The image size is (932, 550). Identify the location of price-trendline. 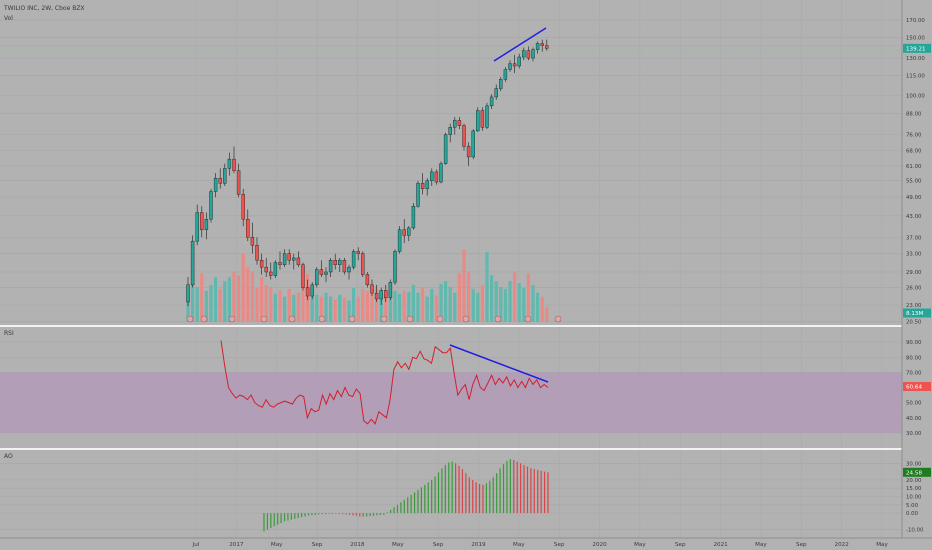
(520, 44).